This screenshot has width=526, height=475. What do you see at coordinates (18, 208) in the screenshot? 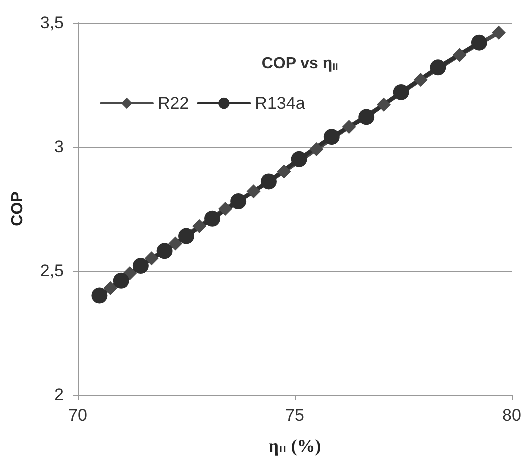
I see `y-axis-title: COP` at bounding box center [18, 208].